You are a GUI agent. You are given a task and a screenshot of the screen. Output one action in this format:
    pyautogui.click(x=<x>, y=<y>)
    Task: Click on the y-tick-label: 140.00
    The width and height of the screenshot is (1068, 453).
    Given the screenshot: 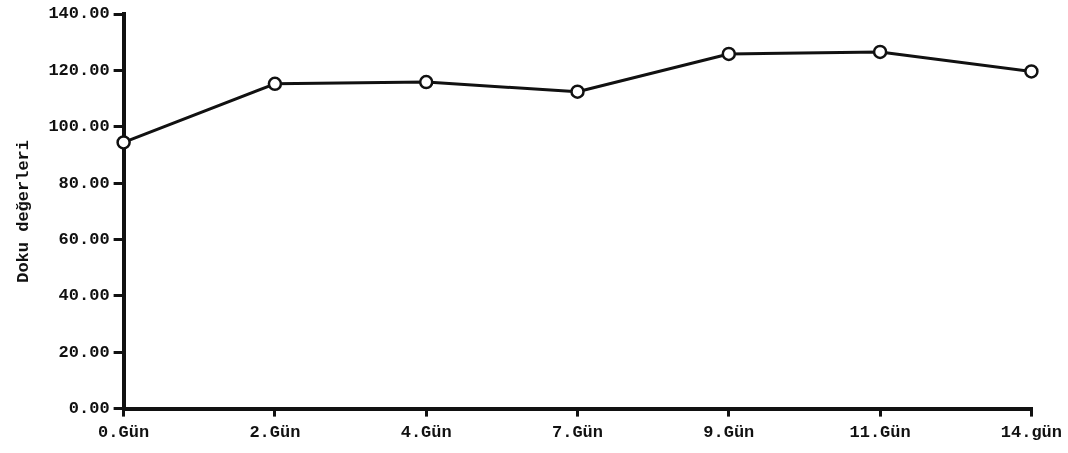 What is the action you would take?
    pyautogui.click(x=79, y=14)
    